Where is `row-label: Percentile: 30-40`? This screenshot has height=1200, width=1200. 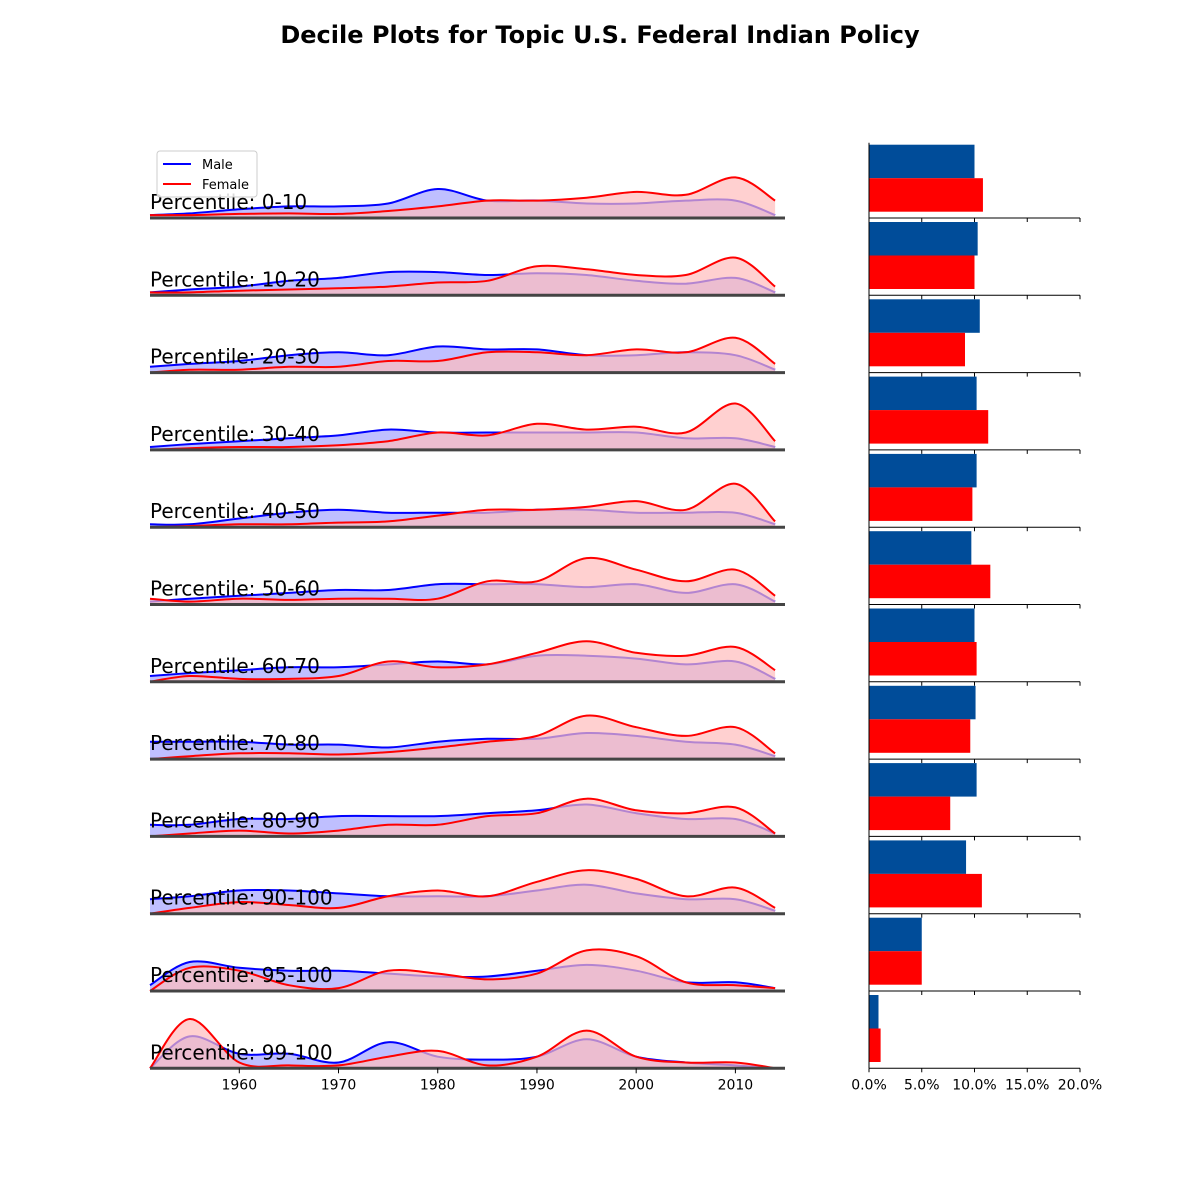
row-label: Percentile: 30-40 is located at coordinates (235, 434).